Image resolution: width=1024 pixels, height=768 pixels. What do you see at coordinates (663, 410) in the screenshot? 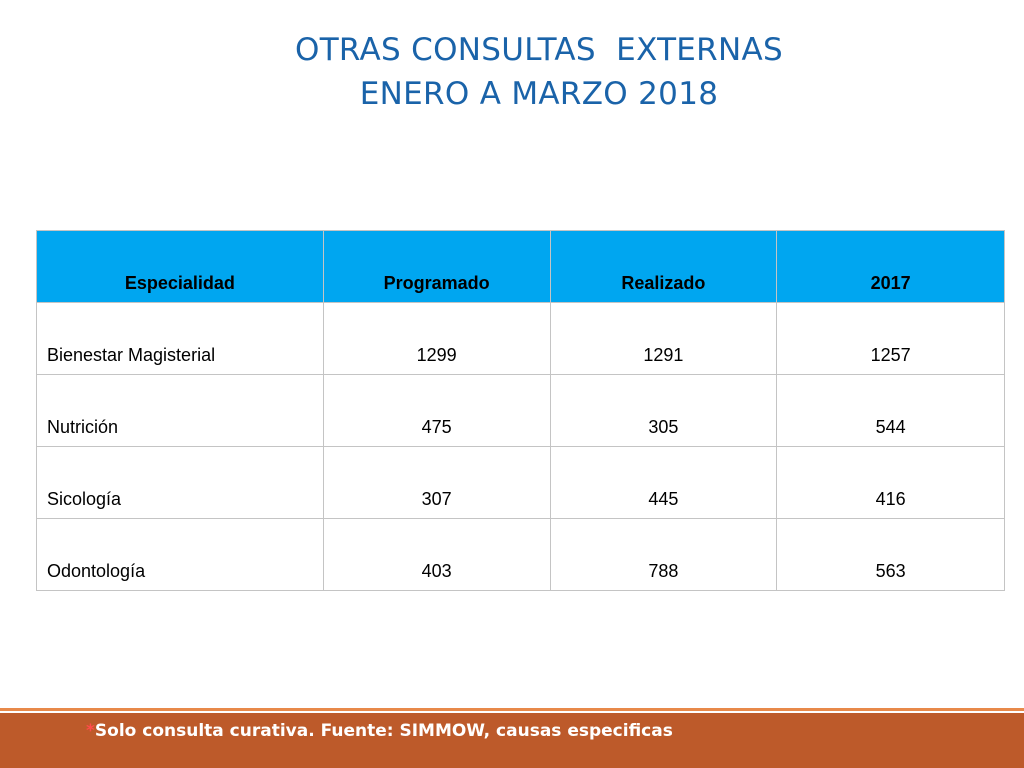
I see `cell-realizado: 305` at bounding box center [663, 410].